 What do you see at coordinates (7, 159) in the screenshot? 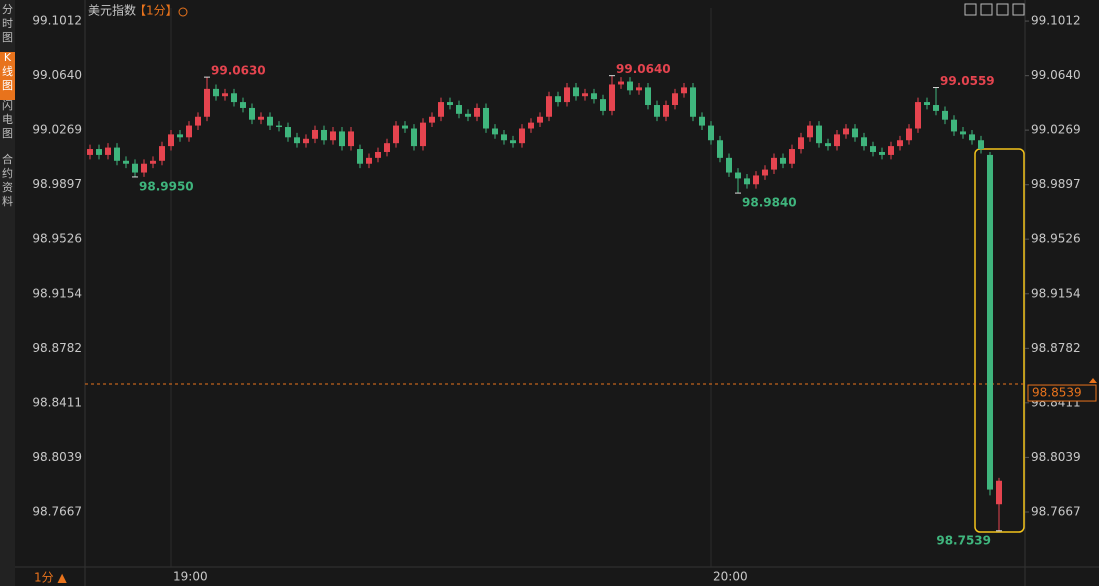
I see `side-tab-char: 合` at bounding box center [7, 159].